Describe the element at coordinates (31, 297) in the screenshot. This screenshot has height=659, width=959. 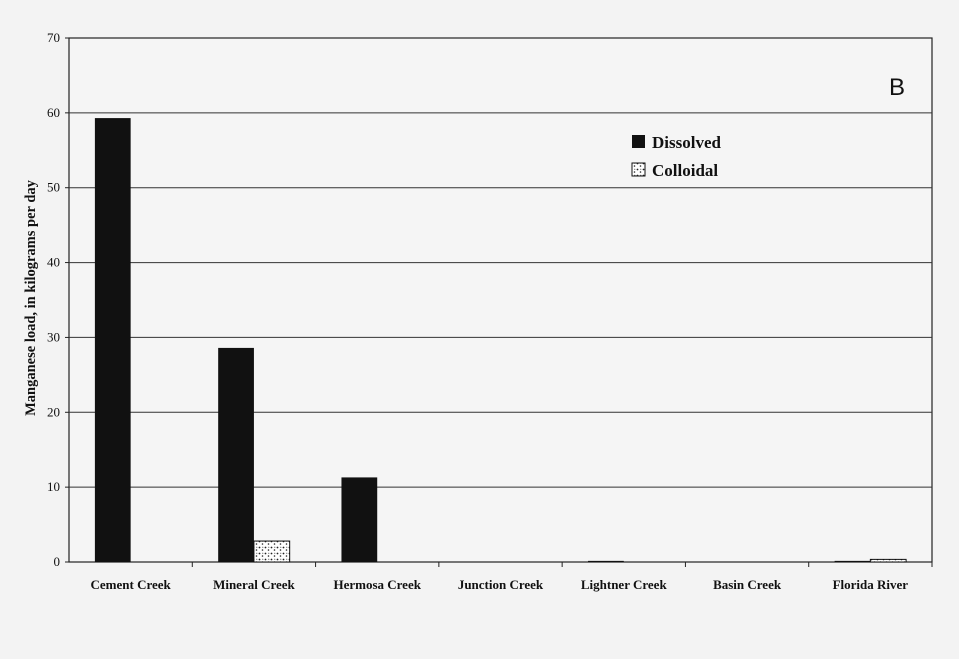
I see `y-axis-label: Manganese load, in kilograms per day` at that location.